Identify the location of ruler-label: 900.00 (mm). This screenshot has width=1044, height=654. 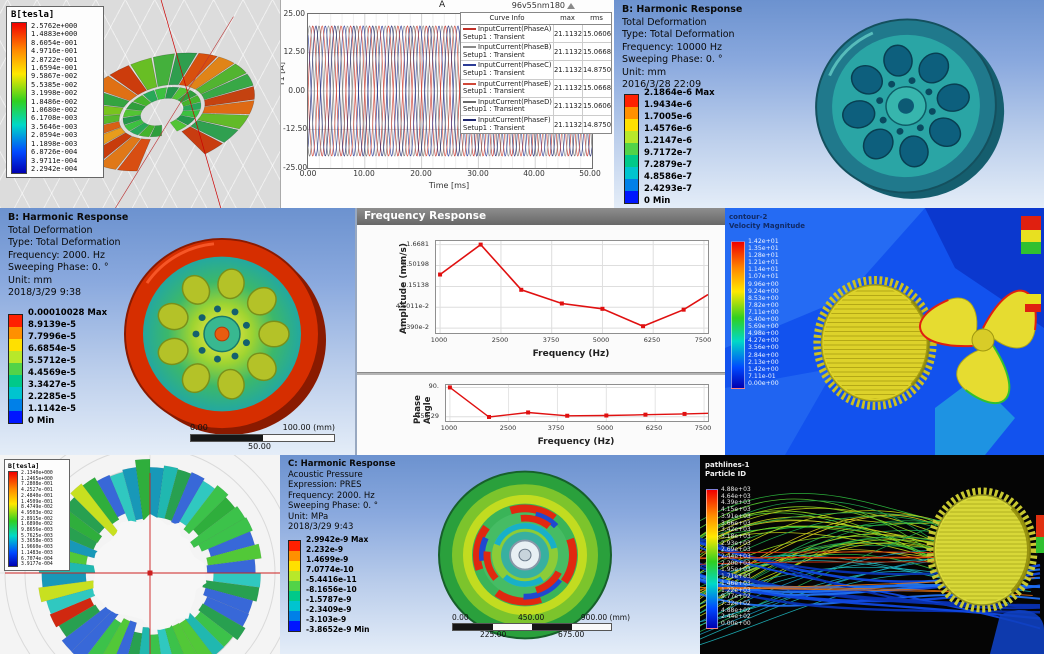
(605, 617).